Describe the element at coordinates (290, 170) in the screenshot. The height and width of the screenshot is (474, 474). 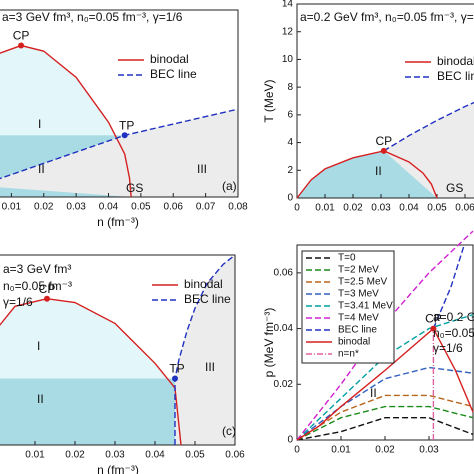
I see `y-tick-label: 2` at that location.